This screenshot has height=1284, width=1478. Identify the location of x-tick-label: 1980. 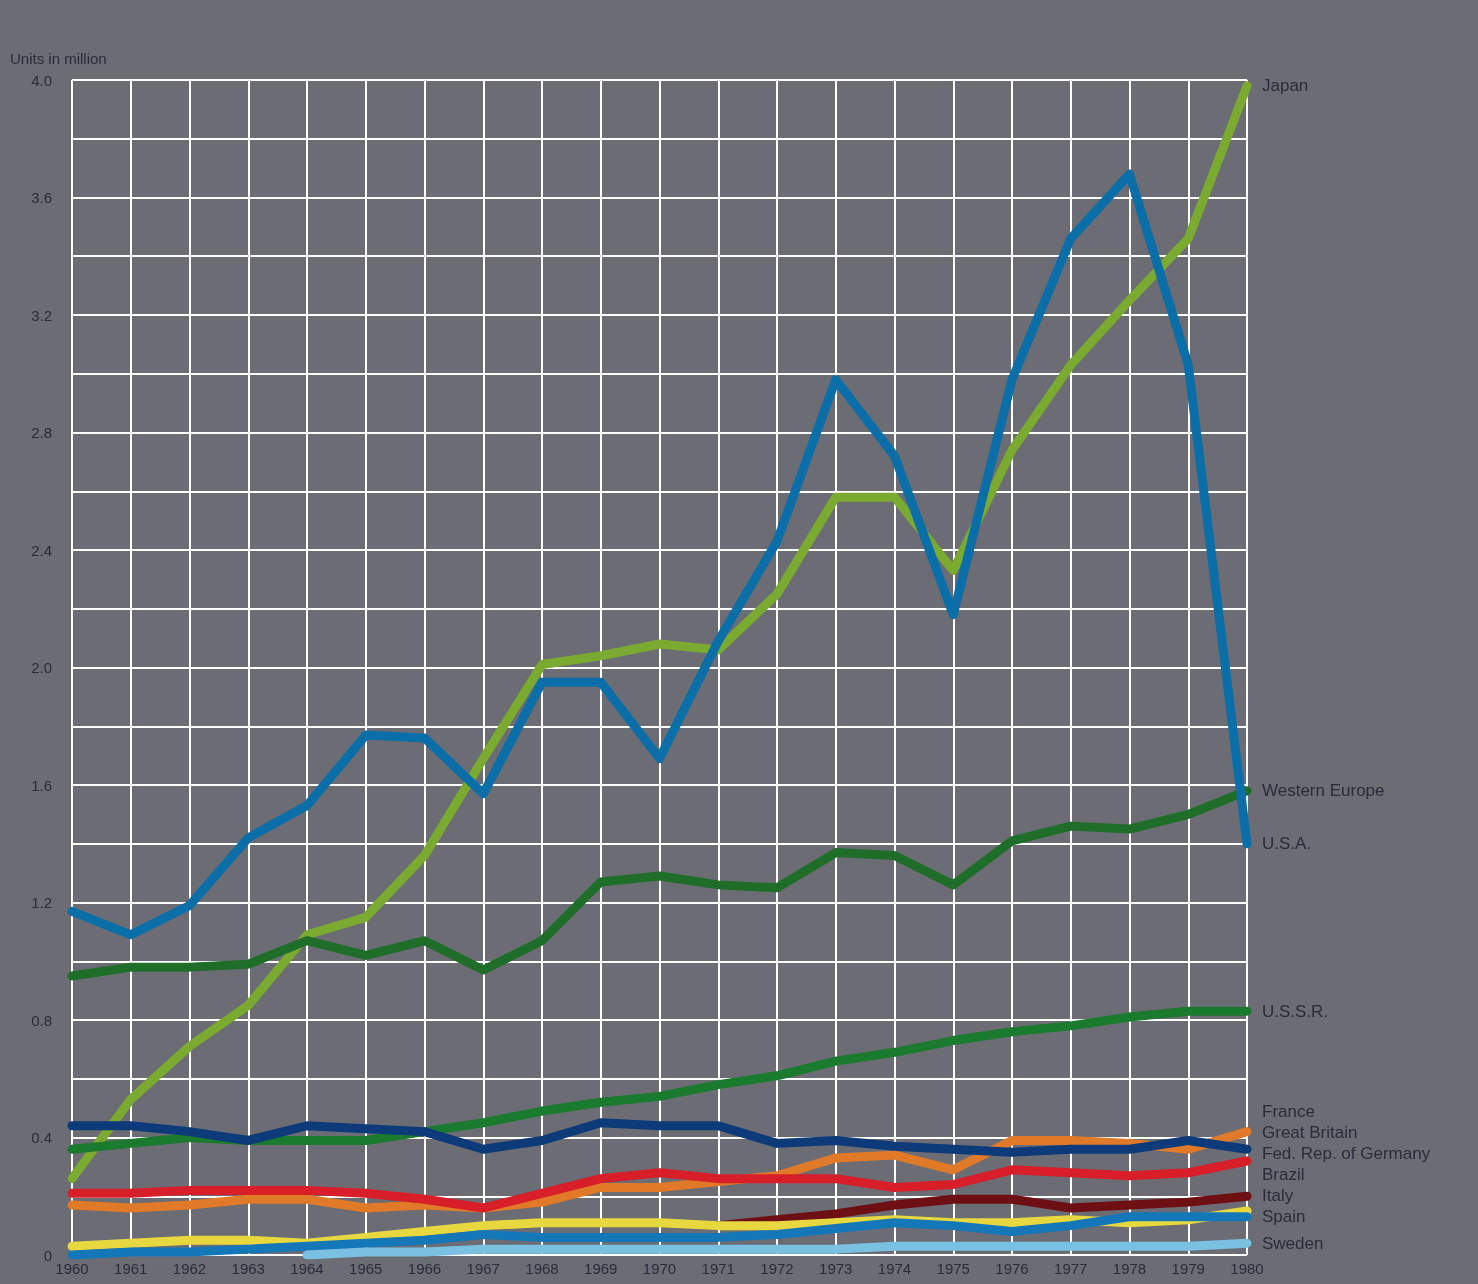
(1247, 1268).